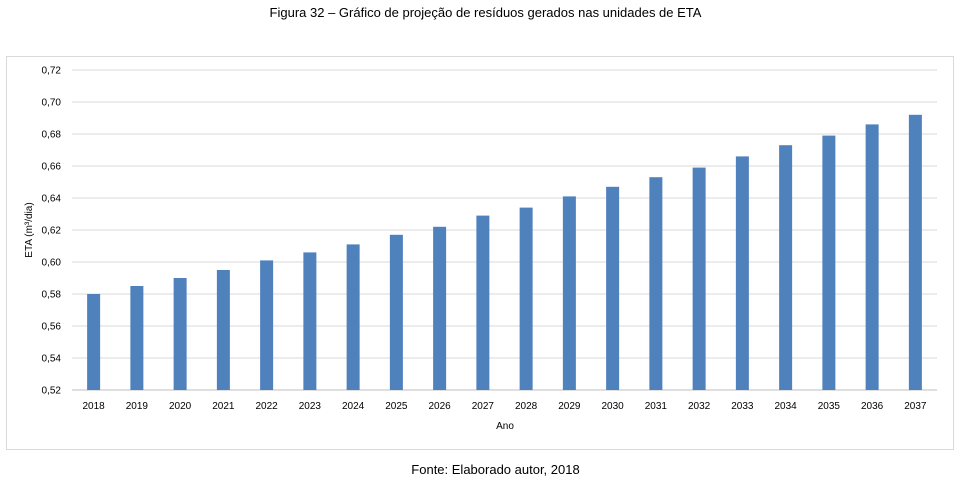  What do you see at coordinates (495, 469) in the screenshot?
I see `figure-source: Fonte: Elaborado autor, 2018` at bounding box center [495, 469].